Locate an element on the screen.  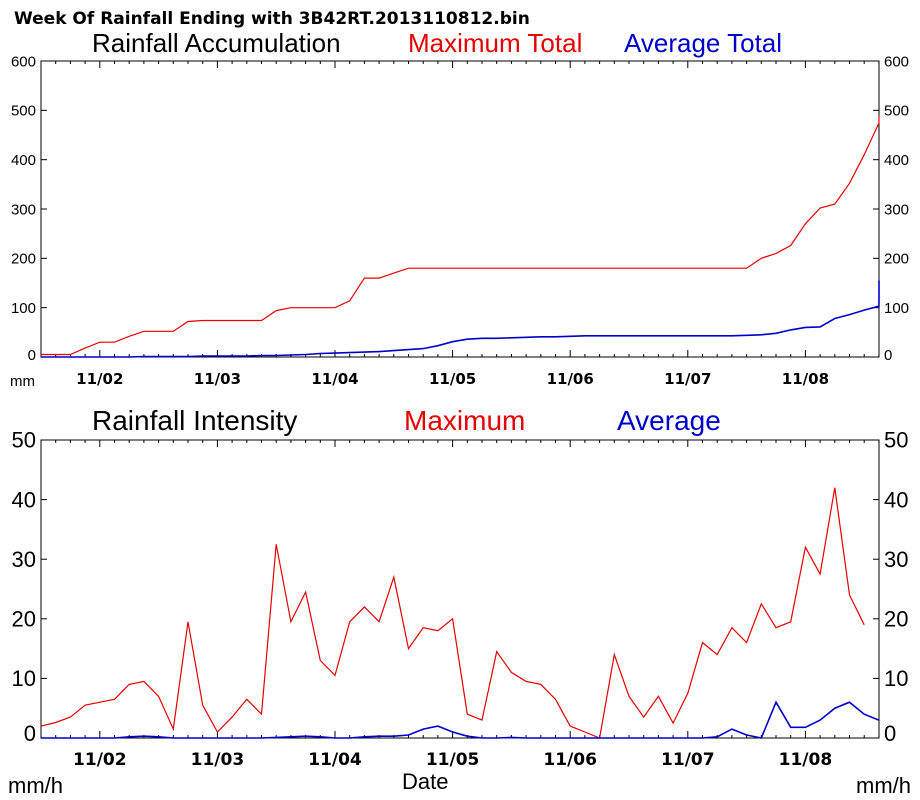
x-axis-label-date: Date is located at coordinates (425, 781).